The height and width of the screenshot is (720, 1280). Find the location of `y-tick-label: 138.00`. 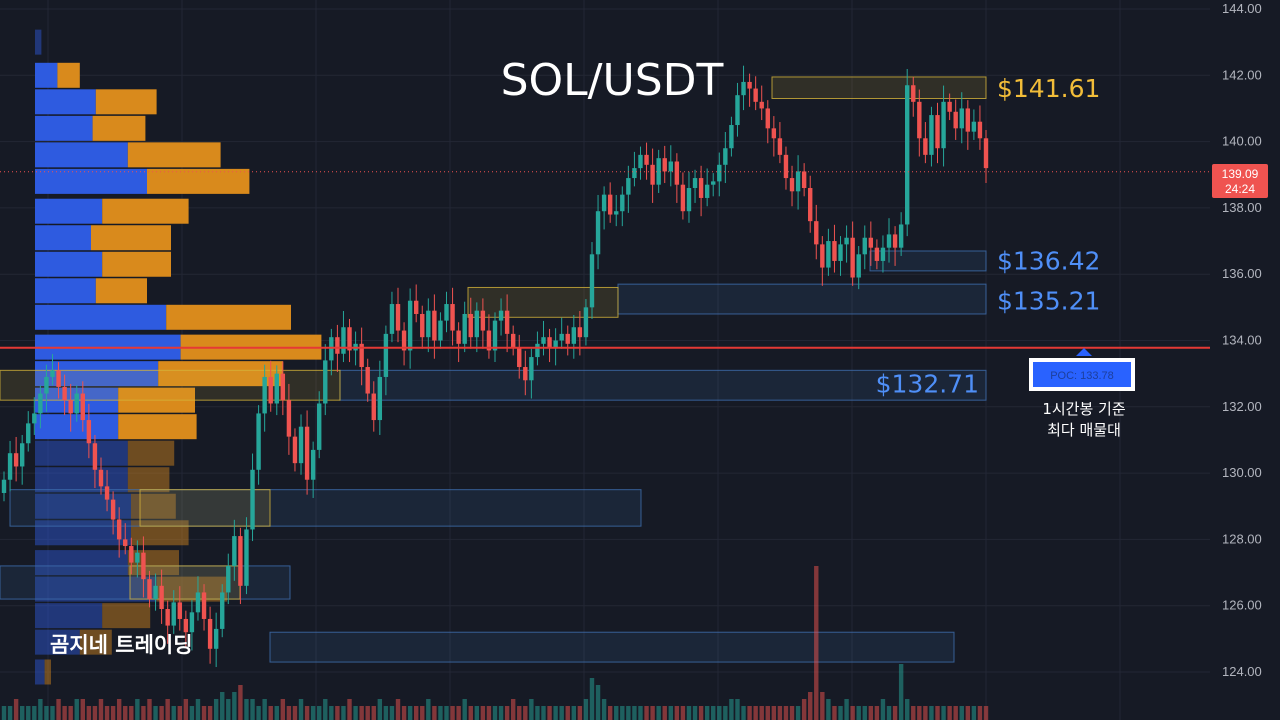

y-tick-label: 138.00 is located at coordinates (1242, 207).